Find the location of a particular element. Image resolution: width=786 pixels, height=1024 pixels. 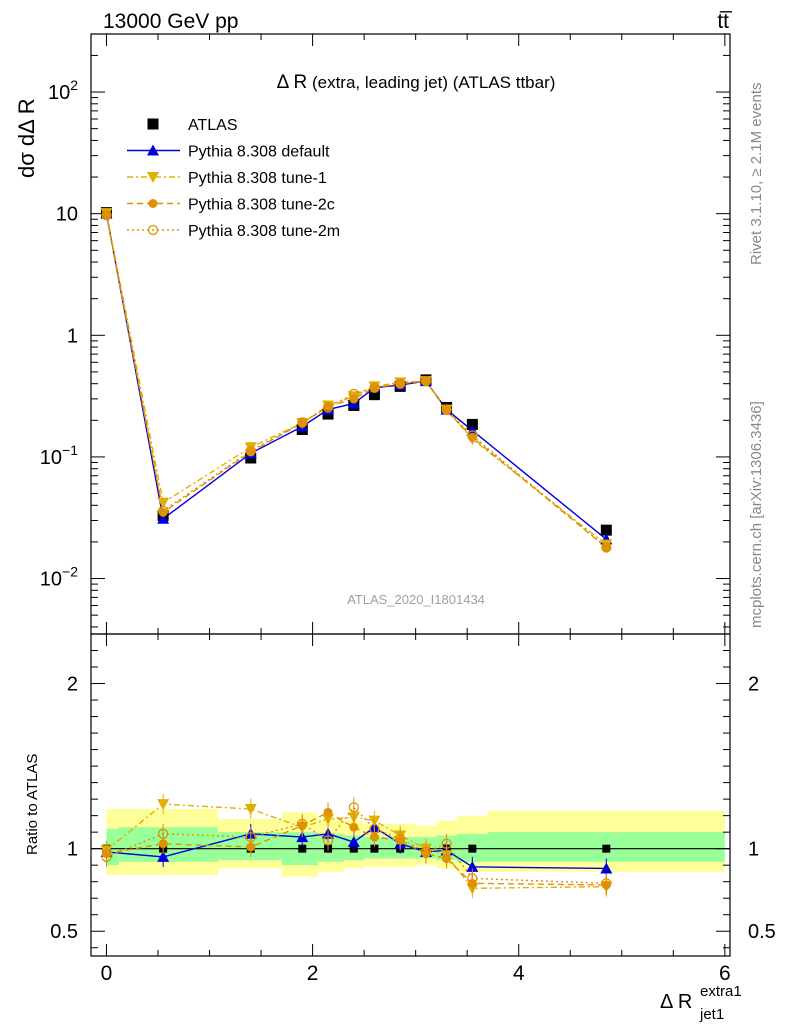

y-tick-label-ratio: 2 is located at coordinates (72, 685).